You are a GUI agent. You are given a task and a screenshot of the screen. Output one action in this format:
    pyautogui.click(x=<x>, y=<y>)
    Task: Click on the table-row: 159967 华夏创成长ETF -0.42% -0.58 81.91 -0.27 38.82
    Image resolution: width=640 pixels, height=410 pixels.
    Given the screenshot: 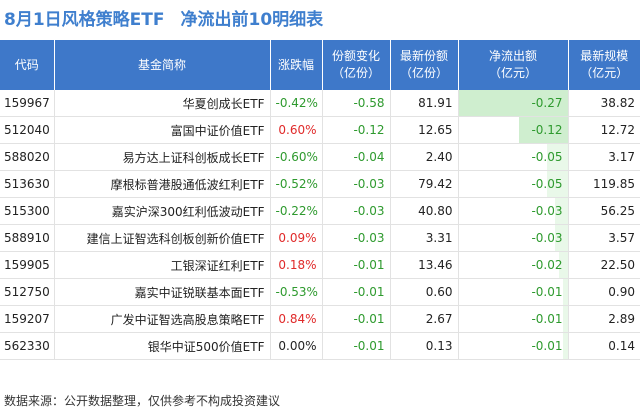 What is the action you would take?
    pyautogui.click(x=320, y=103)
    